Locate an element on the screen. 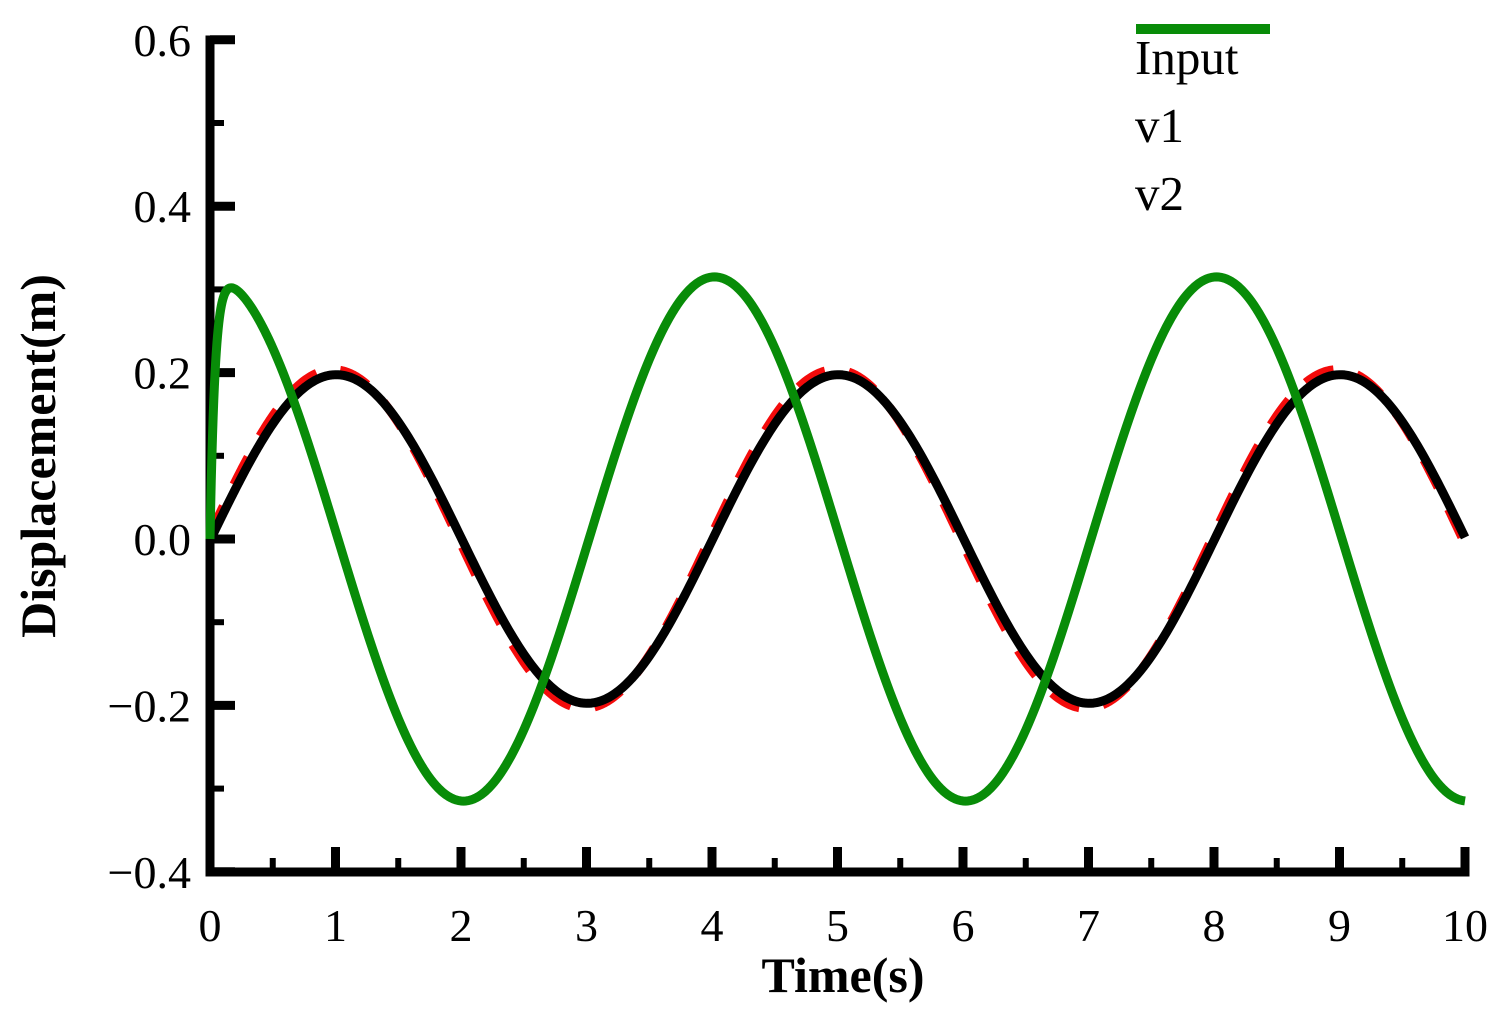 Image resolution: width=1509 pixels, height=1019 pixels. legend-label-v2: v2 is located at coordinates (1159, 193).